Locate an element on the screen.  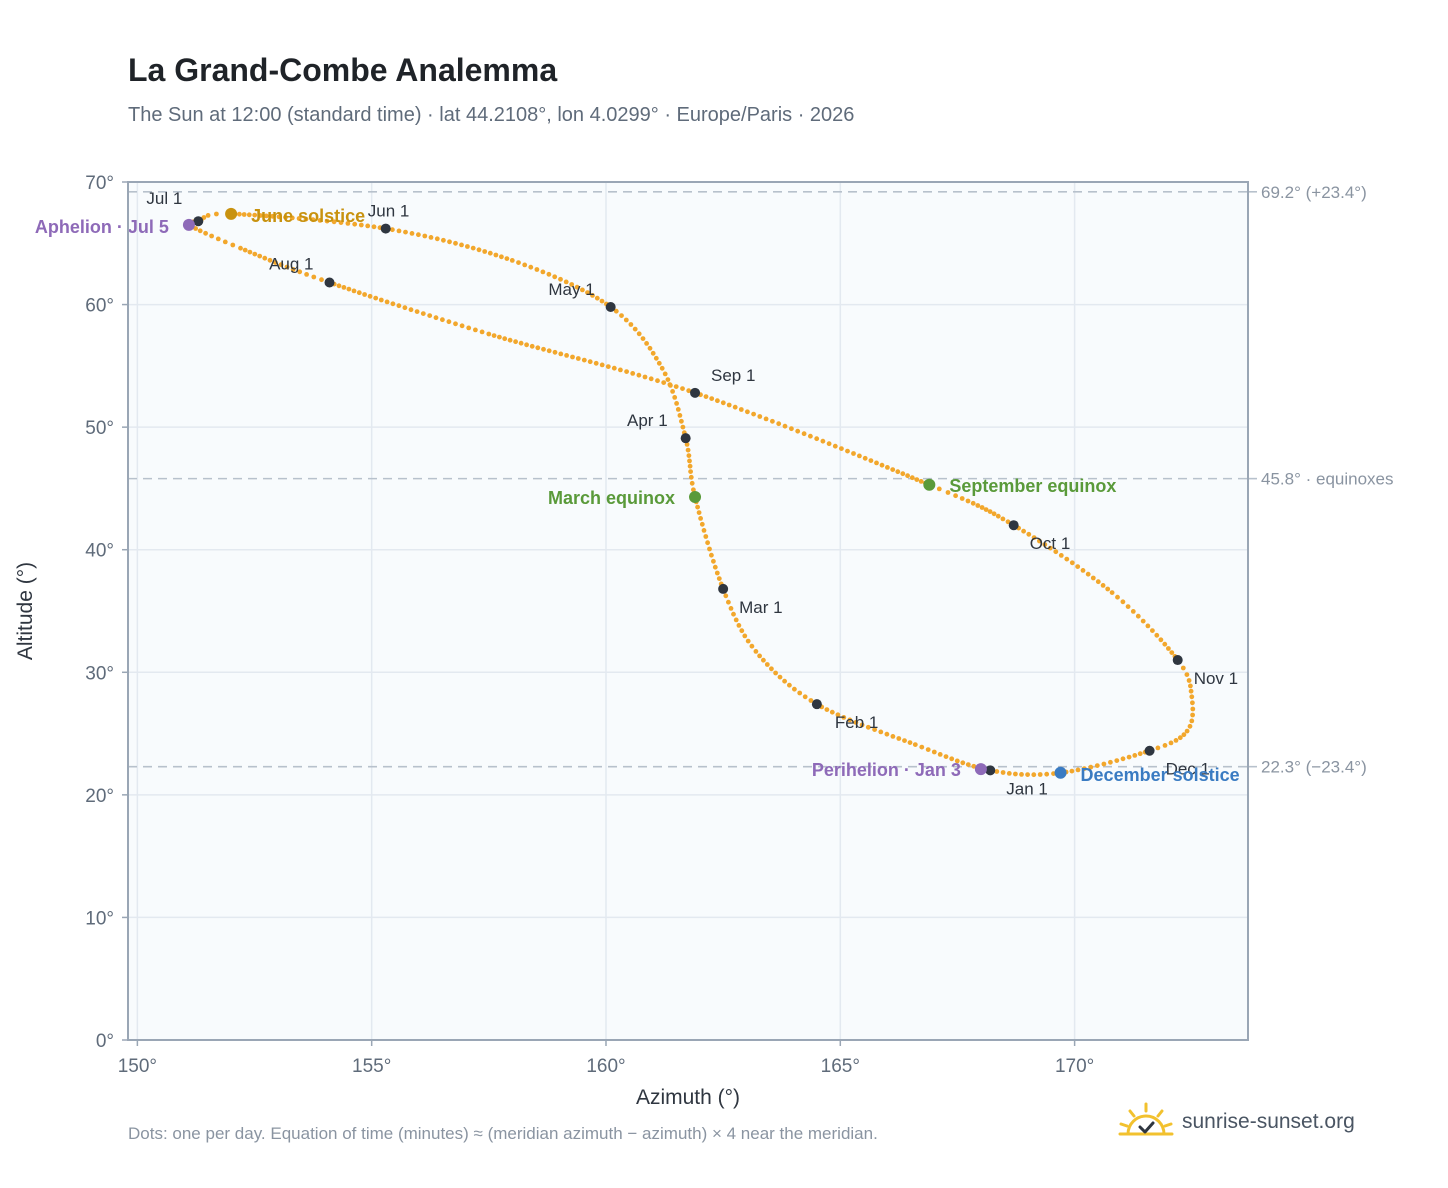
reference-line-label: 45.8° · equinoxes is located at coordinates (1327, 479).